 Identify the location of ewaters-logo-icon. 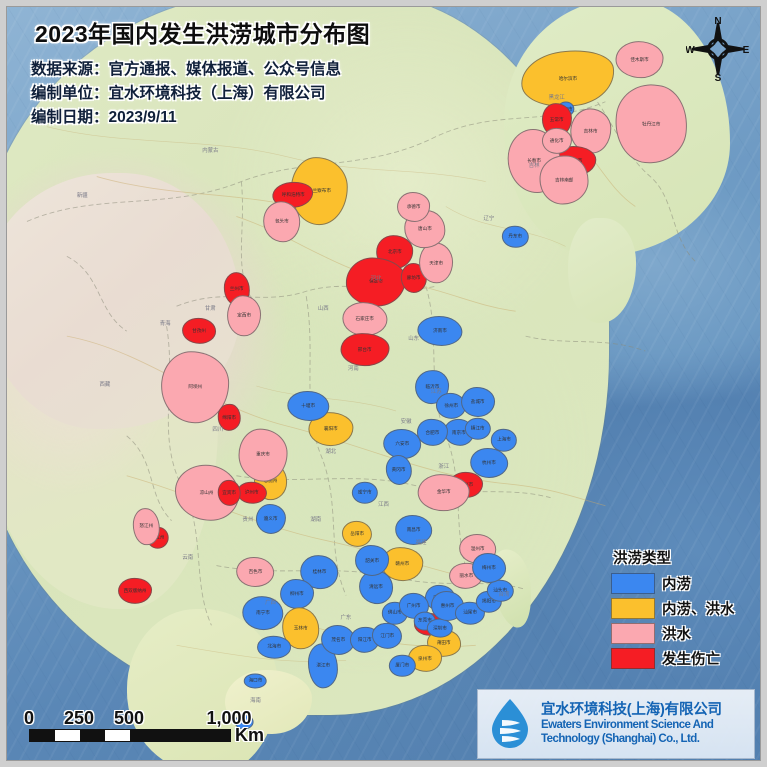
(510, 724).